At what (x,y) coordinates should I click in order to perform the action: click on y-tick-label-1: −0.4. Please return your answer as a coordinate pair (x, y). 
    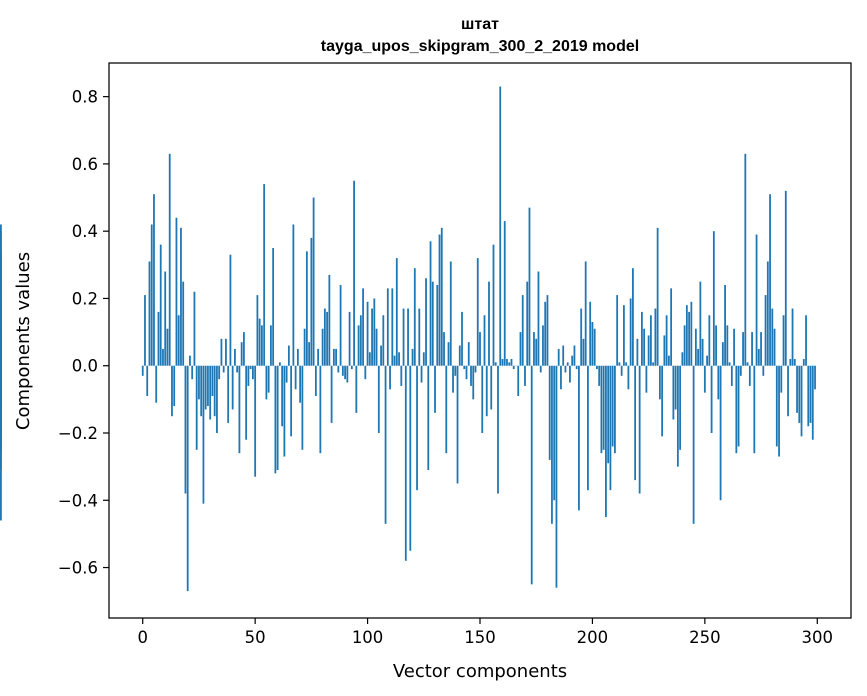
    Looking at the image, I should click on (78, 500).